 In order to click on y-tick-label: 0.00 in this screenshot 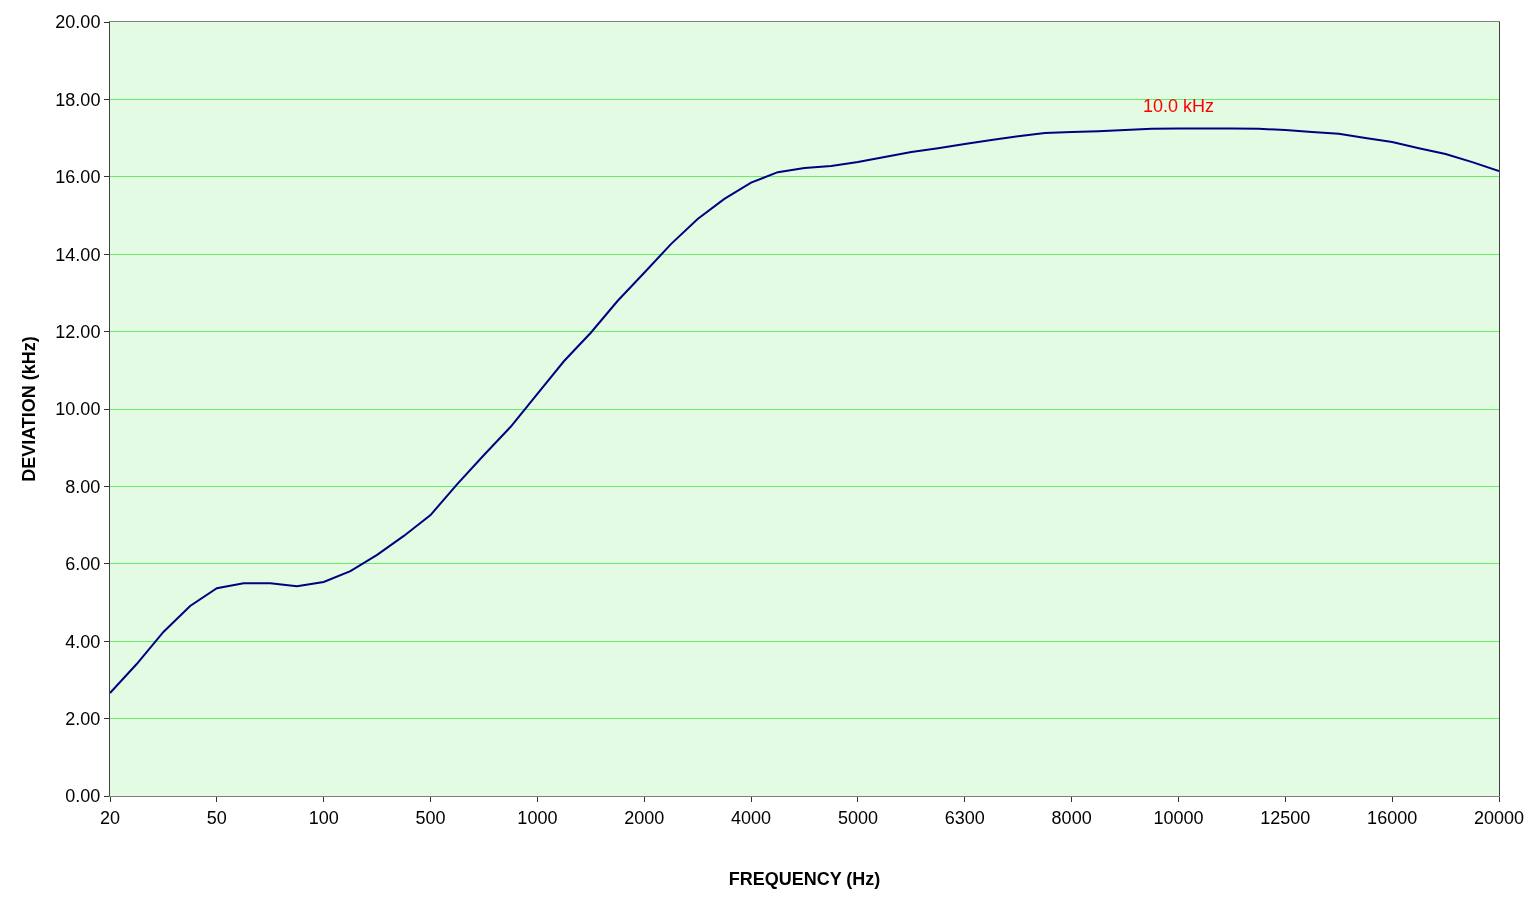, I will do `click(83, 796)`.